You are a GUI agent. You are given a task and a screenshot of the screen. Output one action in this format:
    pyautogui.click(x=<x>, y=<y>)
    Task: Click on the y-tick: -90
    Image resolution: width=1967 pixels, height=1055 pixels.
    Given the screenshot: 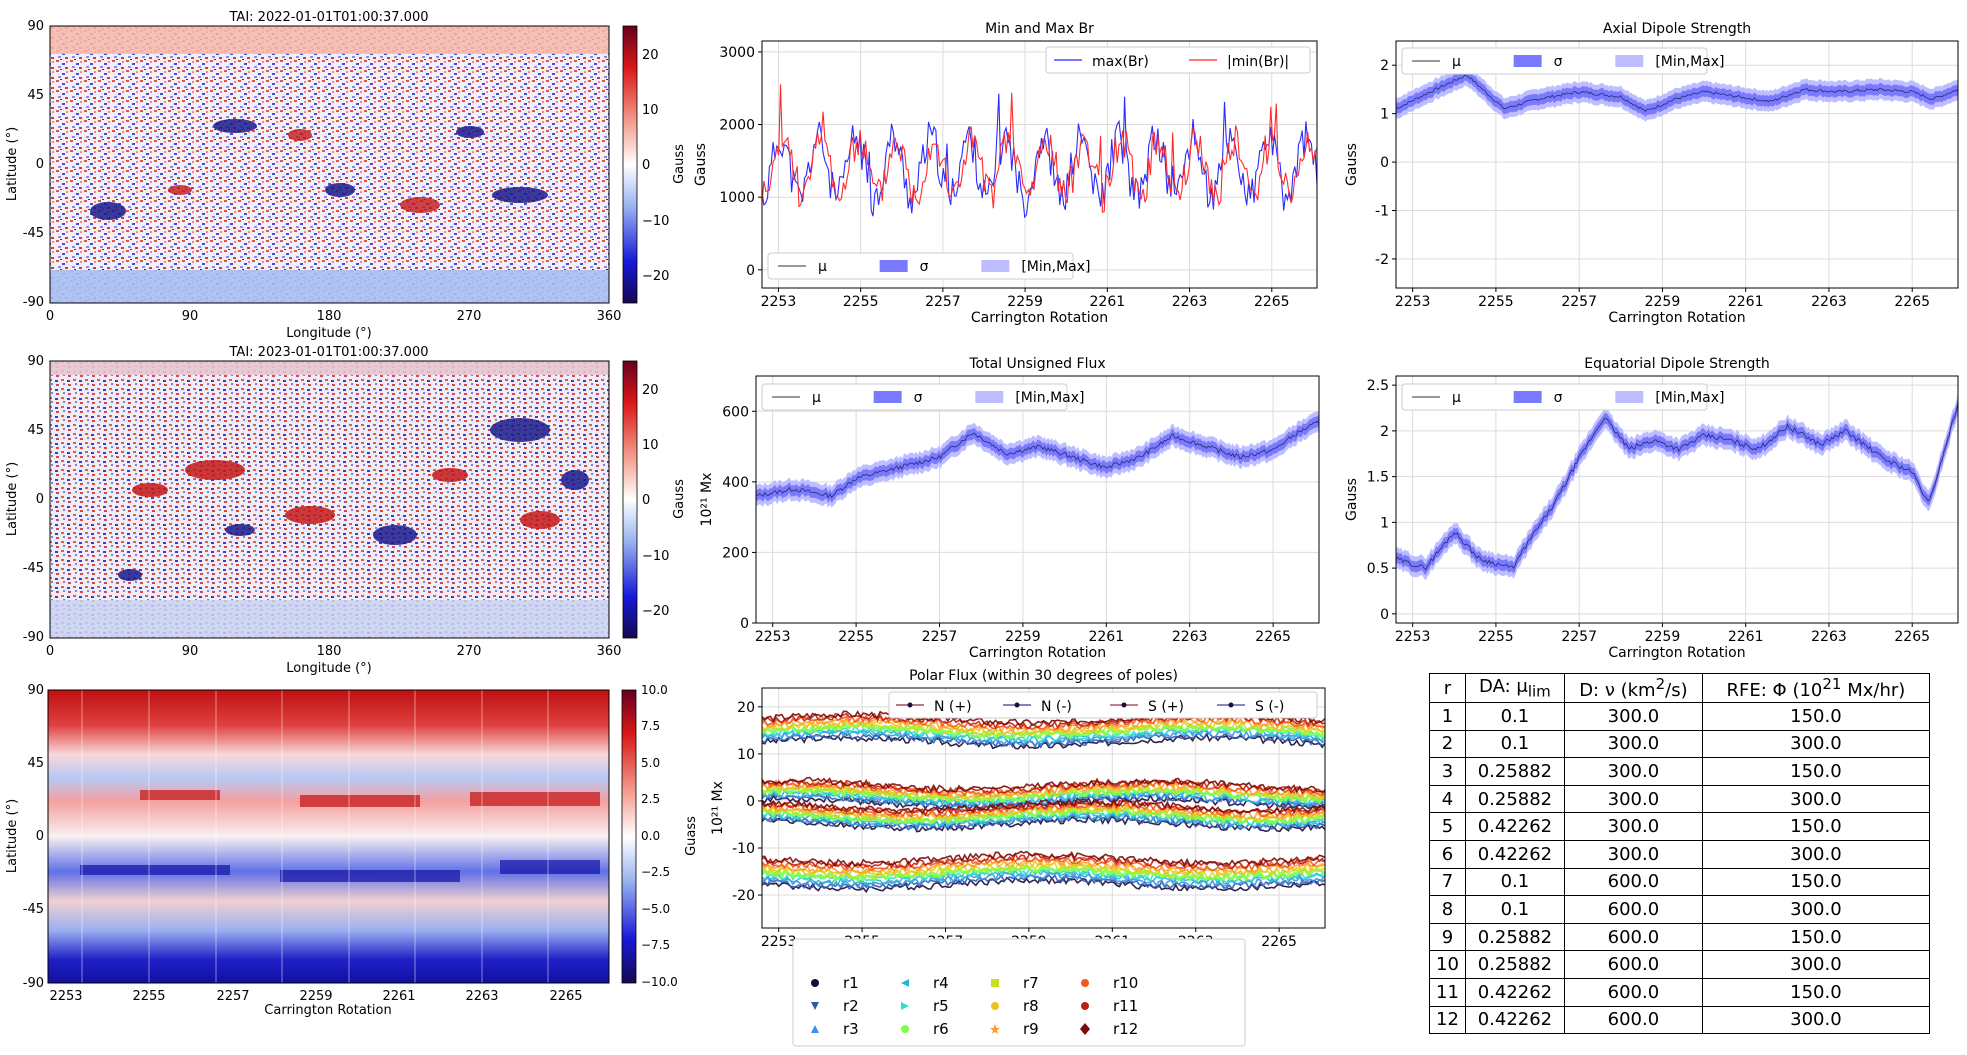 What is the action you would take?
    pyautogui.click(x=33, y=637)
    